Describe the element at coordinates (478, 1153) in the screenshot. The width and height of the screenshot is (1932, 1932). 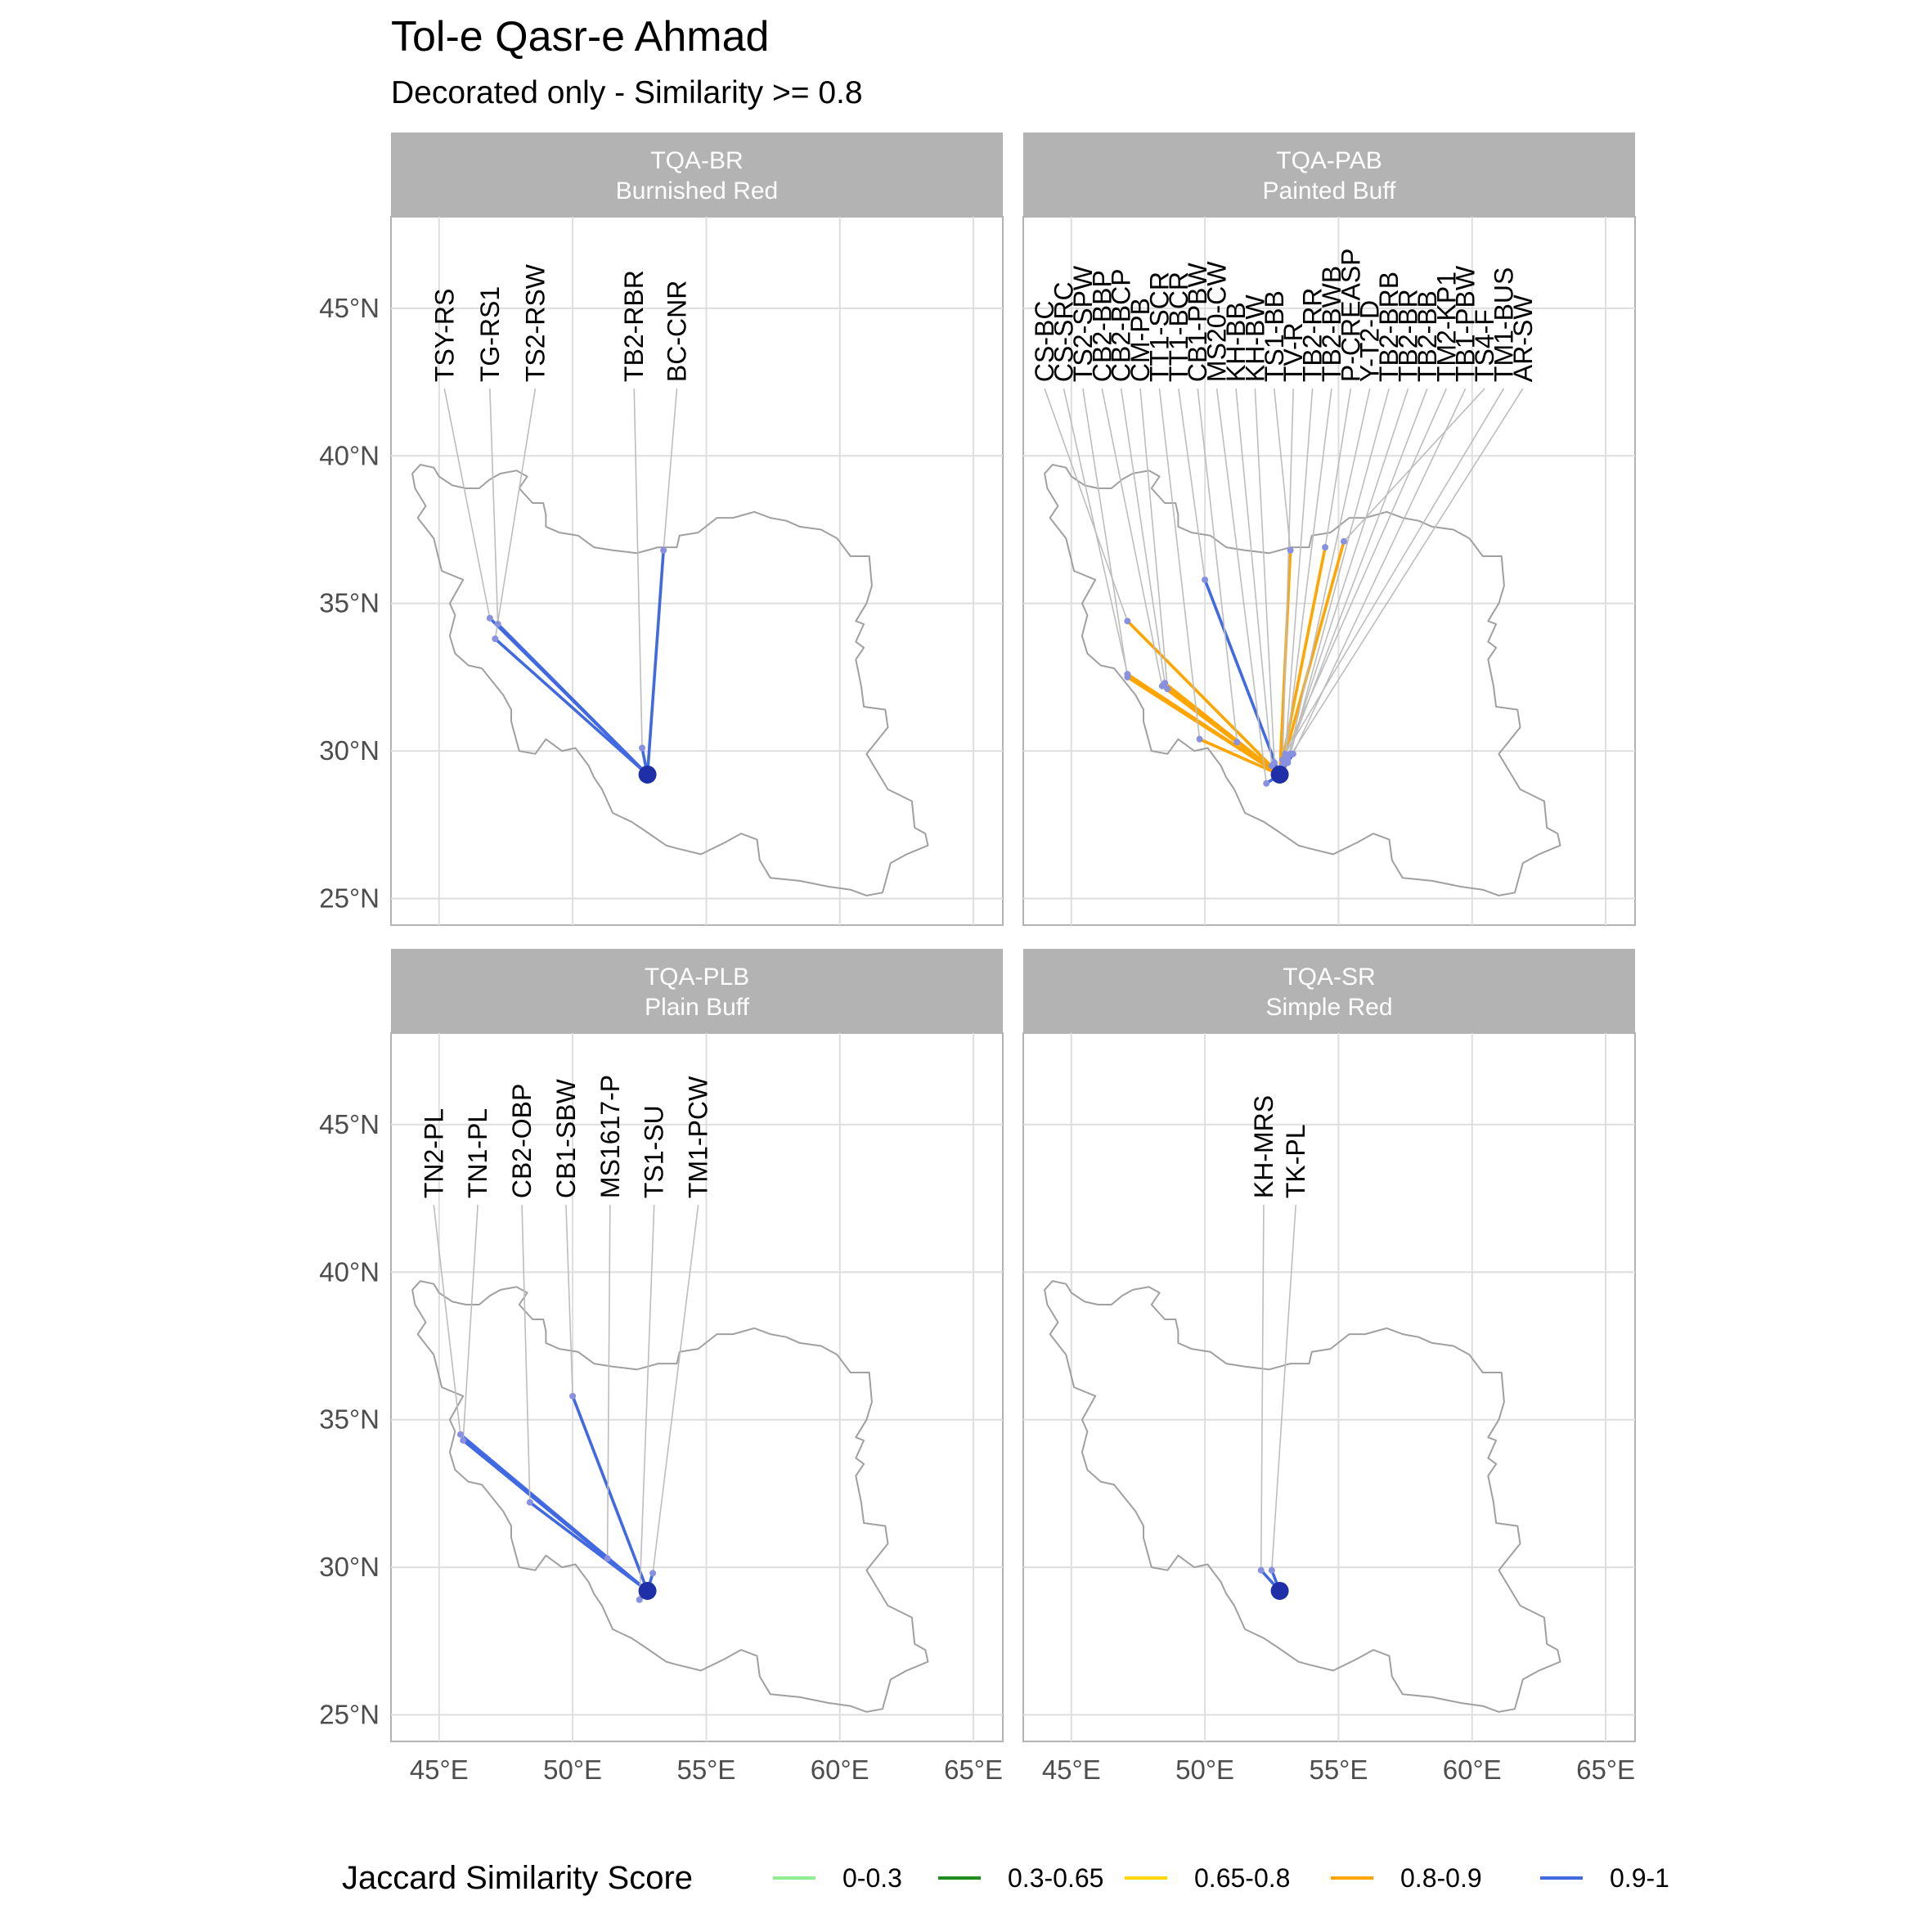
I see `site-label: TN1-PL` at that location.